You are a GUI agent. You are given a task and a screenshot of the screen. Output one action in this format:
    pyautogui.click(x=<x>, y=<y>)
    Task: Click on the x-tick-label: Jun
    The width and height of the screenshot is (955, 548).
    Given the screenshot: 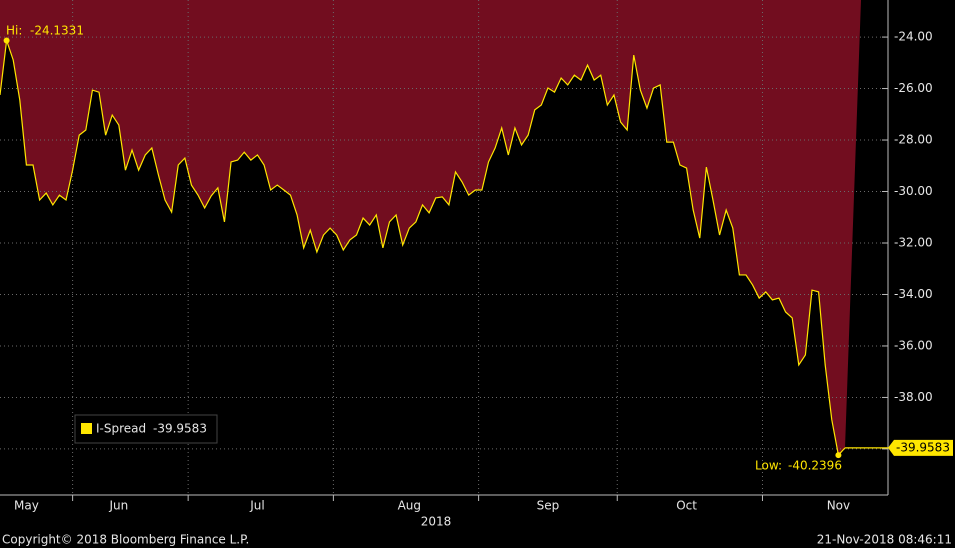 What is the action you would take?
    pyautogui.click(x=118, y=506)
    